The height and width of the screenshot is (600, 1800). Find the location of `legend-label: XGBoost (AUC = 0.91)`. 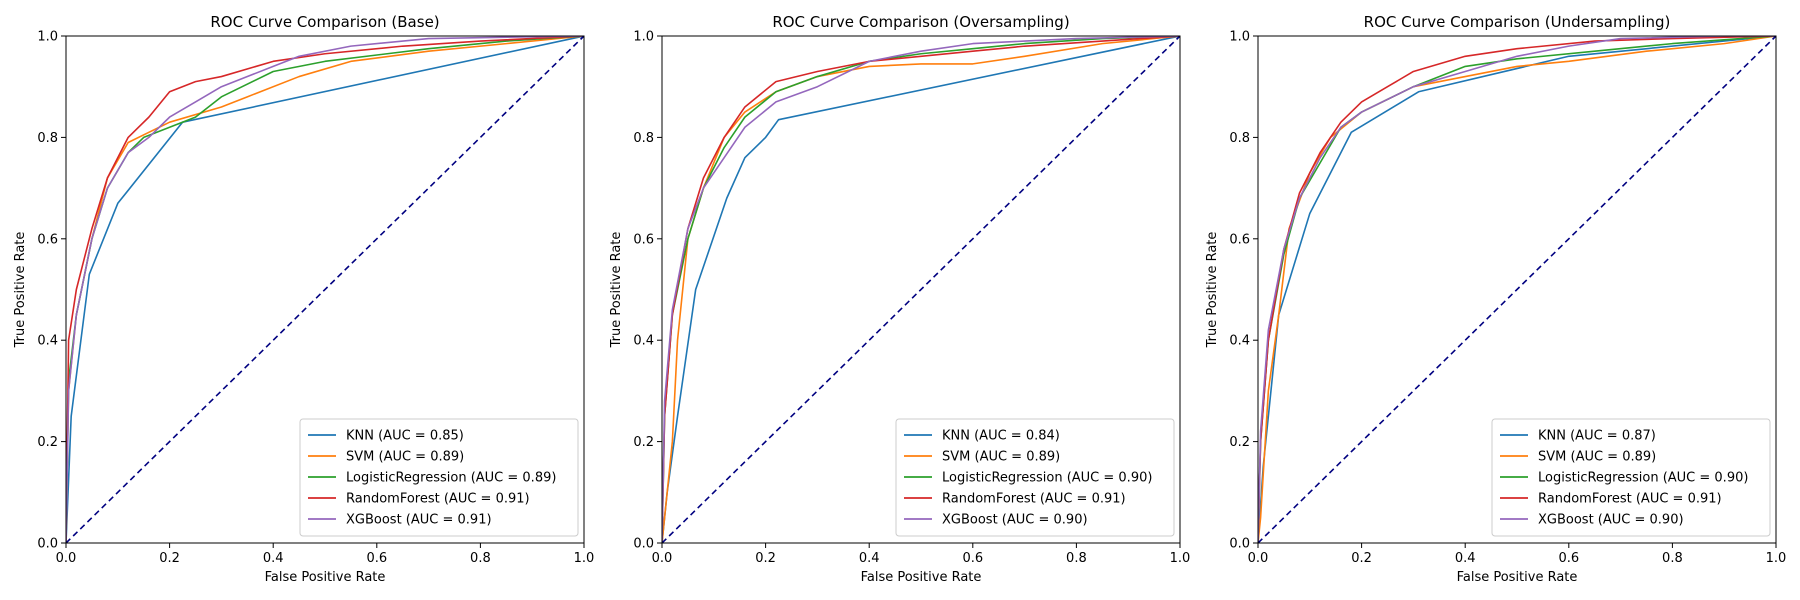

legend-label: XGBoost (AUC = 0.91) is located at coordinates (419, 520).